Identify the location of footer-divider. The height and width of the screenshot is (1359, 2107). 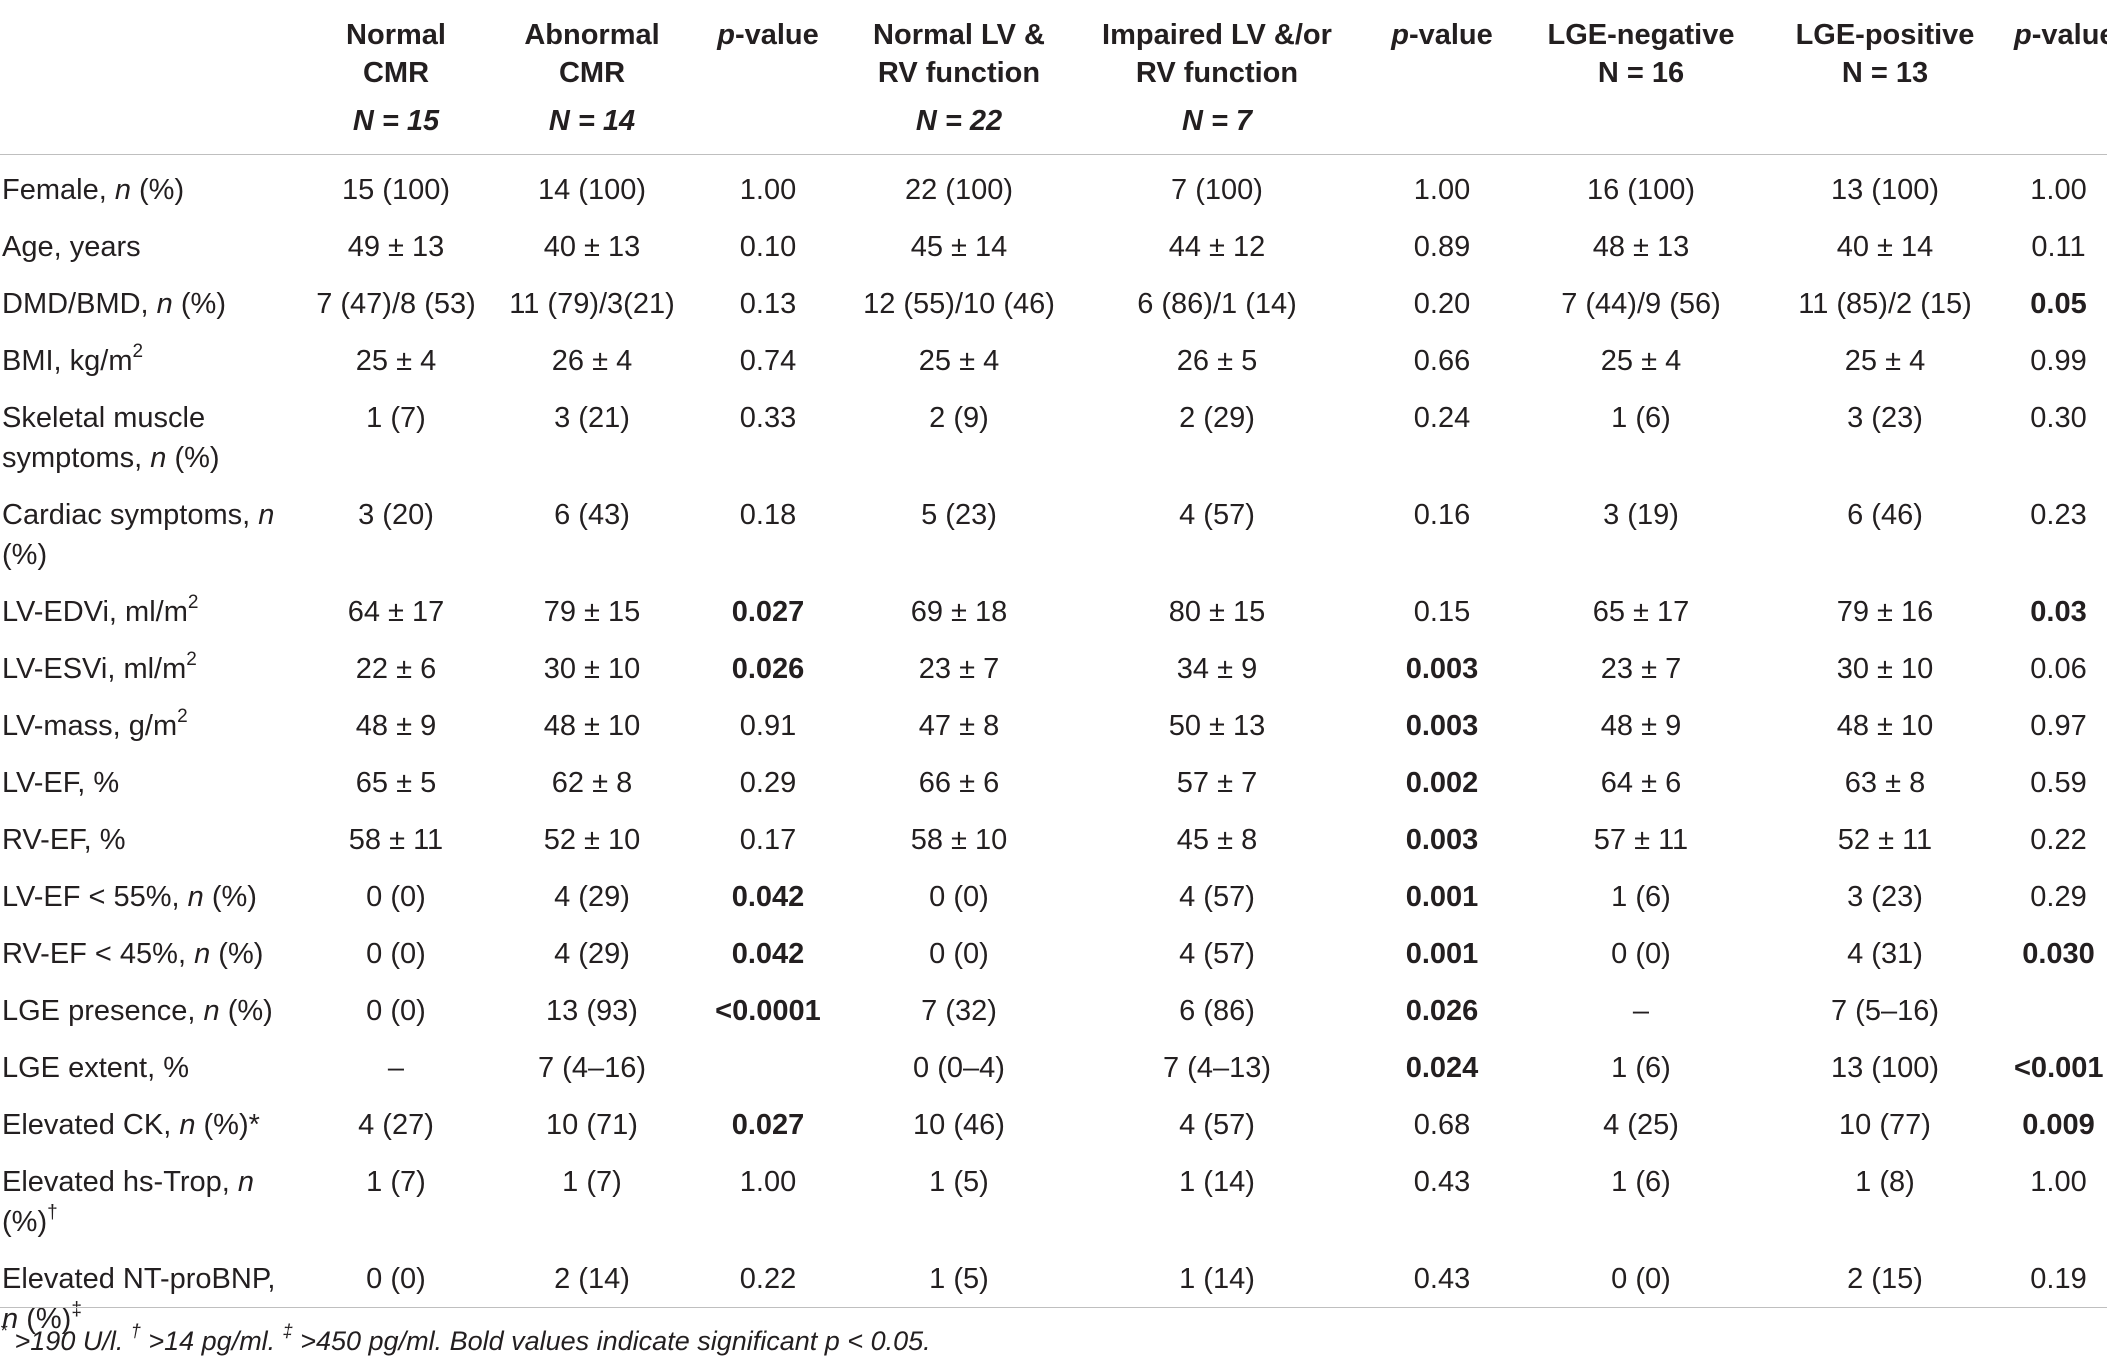
(1053, 1307).